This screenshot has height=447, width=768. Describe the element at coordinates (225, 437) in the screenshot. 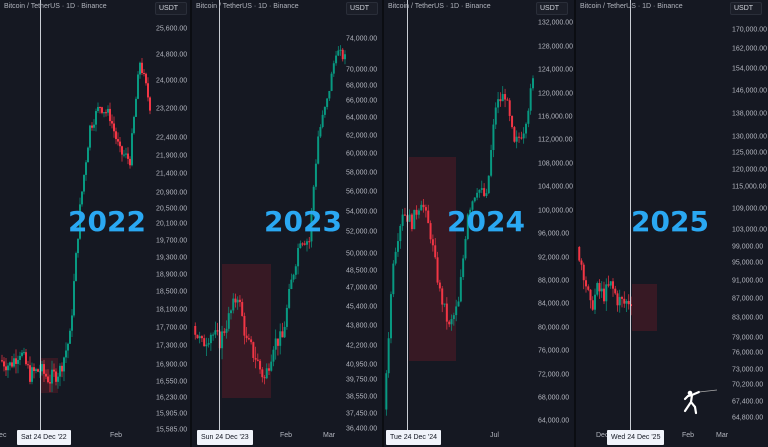

I see `crosshair-date-label: Sun 24 Dec '23` at that location.